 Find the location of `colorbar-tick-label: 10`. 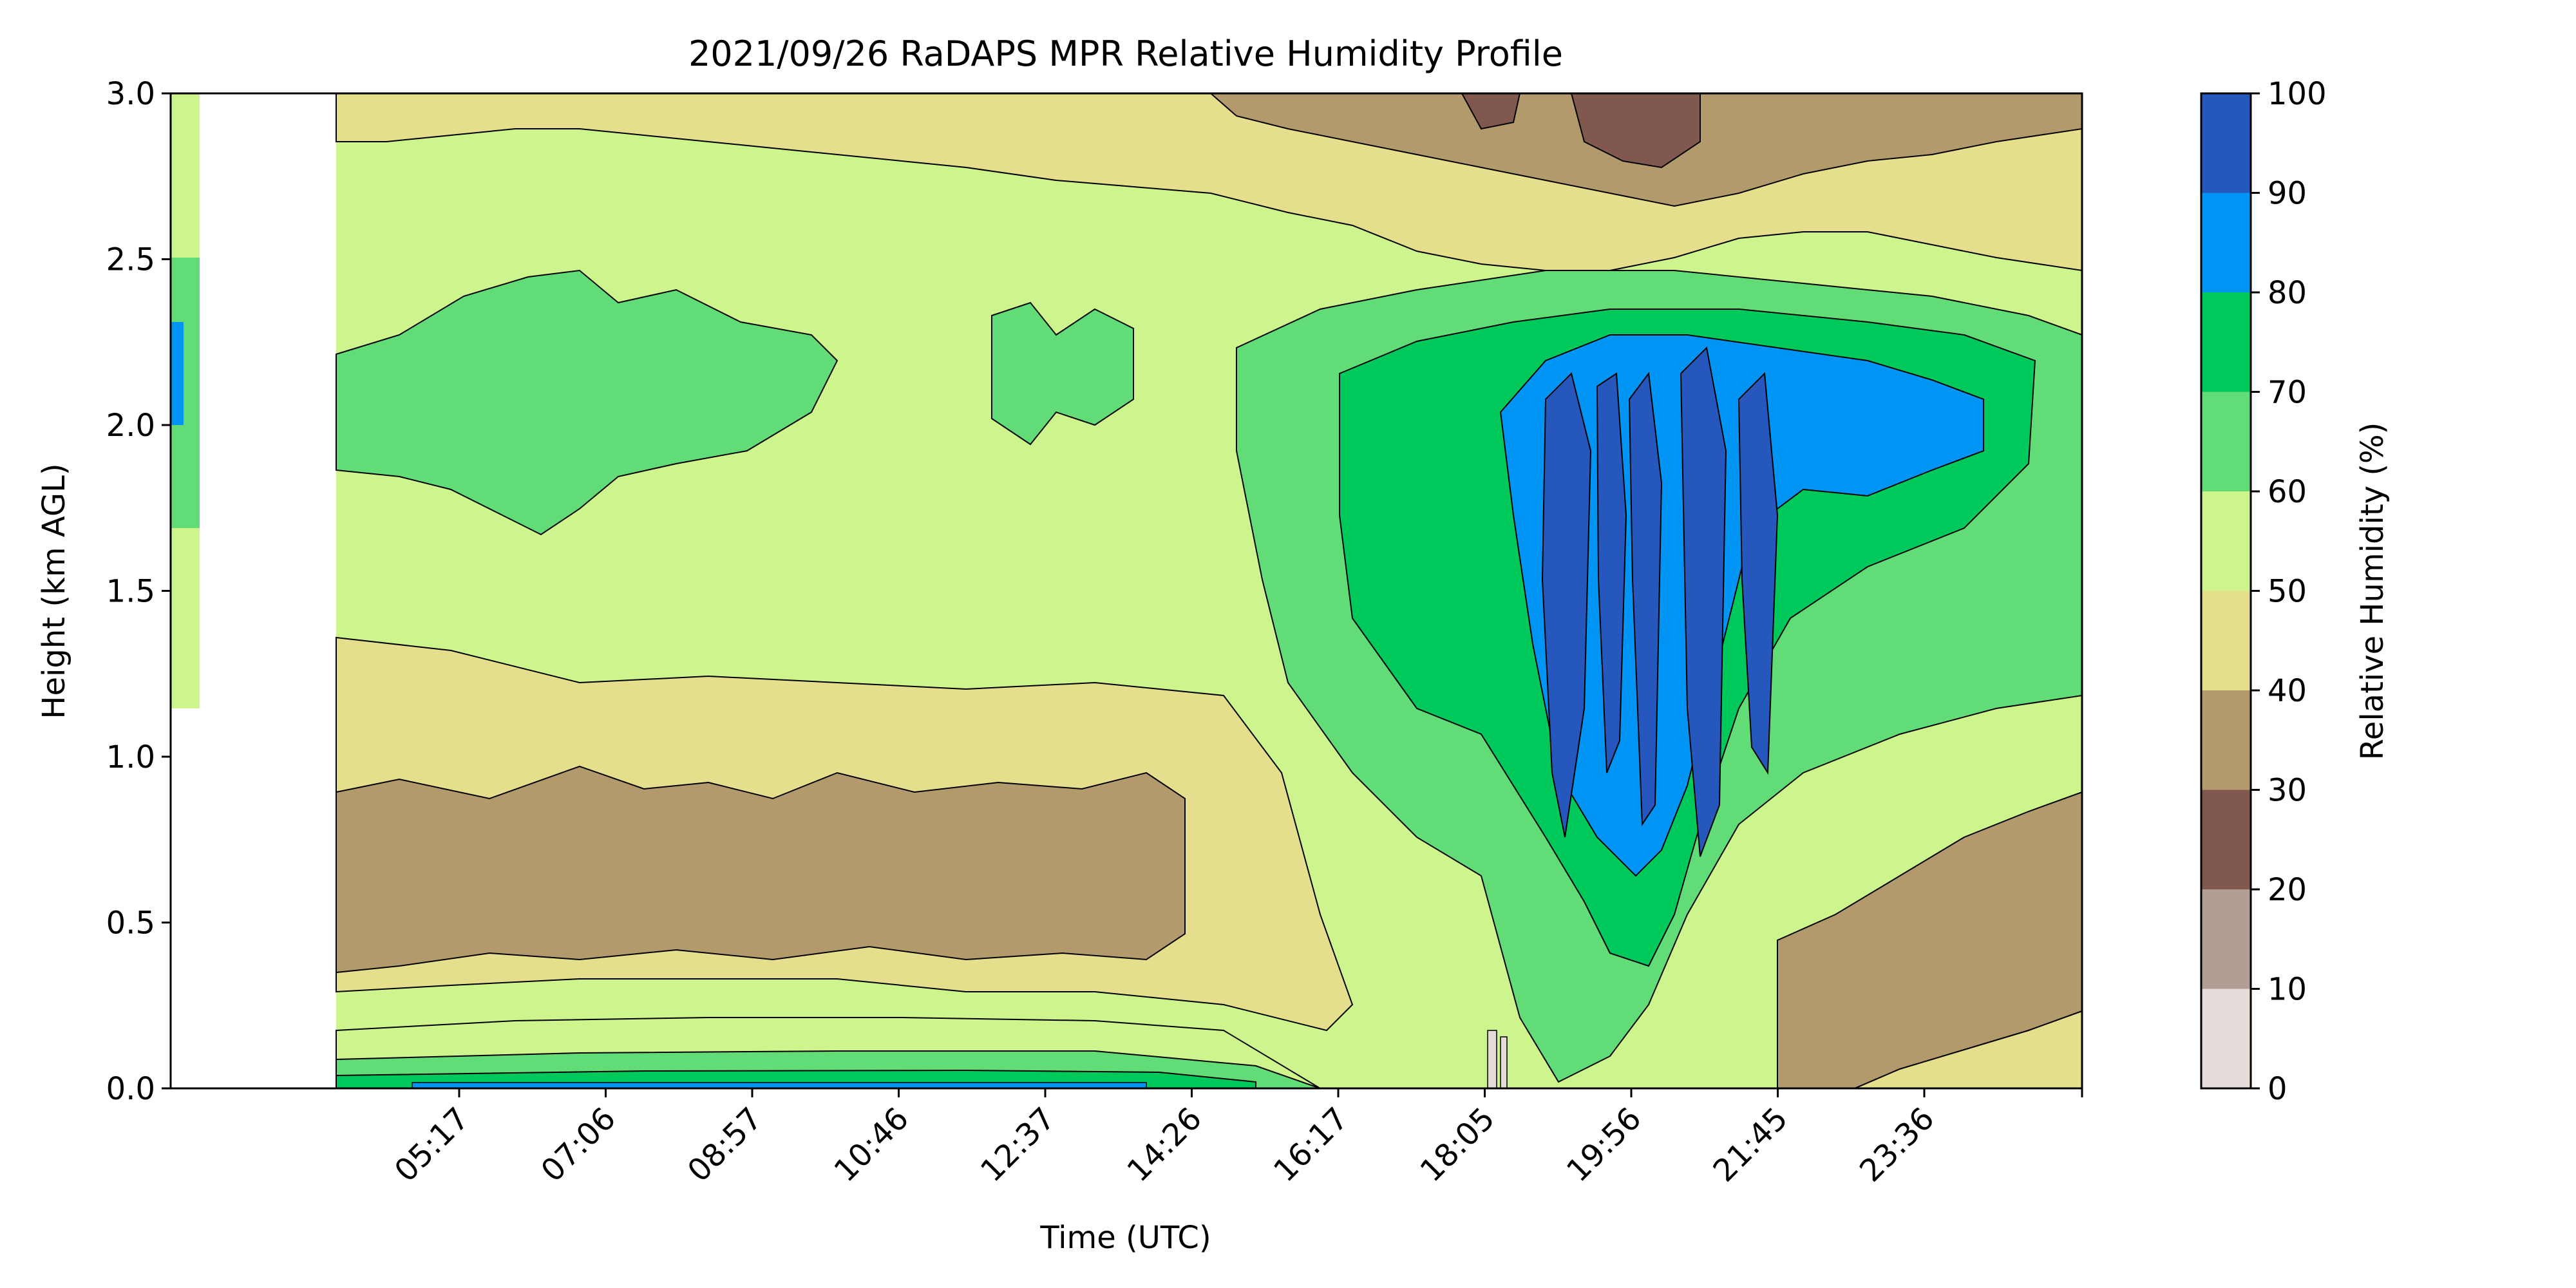

colorbar-tick-label: 10 is located at coordinates (2287, 990).